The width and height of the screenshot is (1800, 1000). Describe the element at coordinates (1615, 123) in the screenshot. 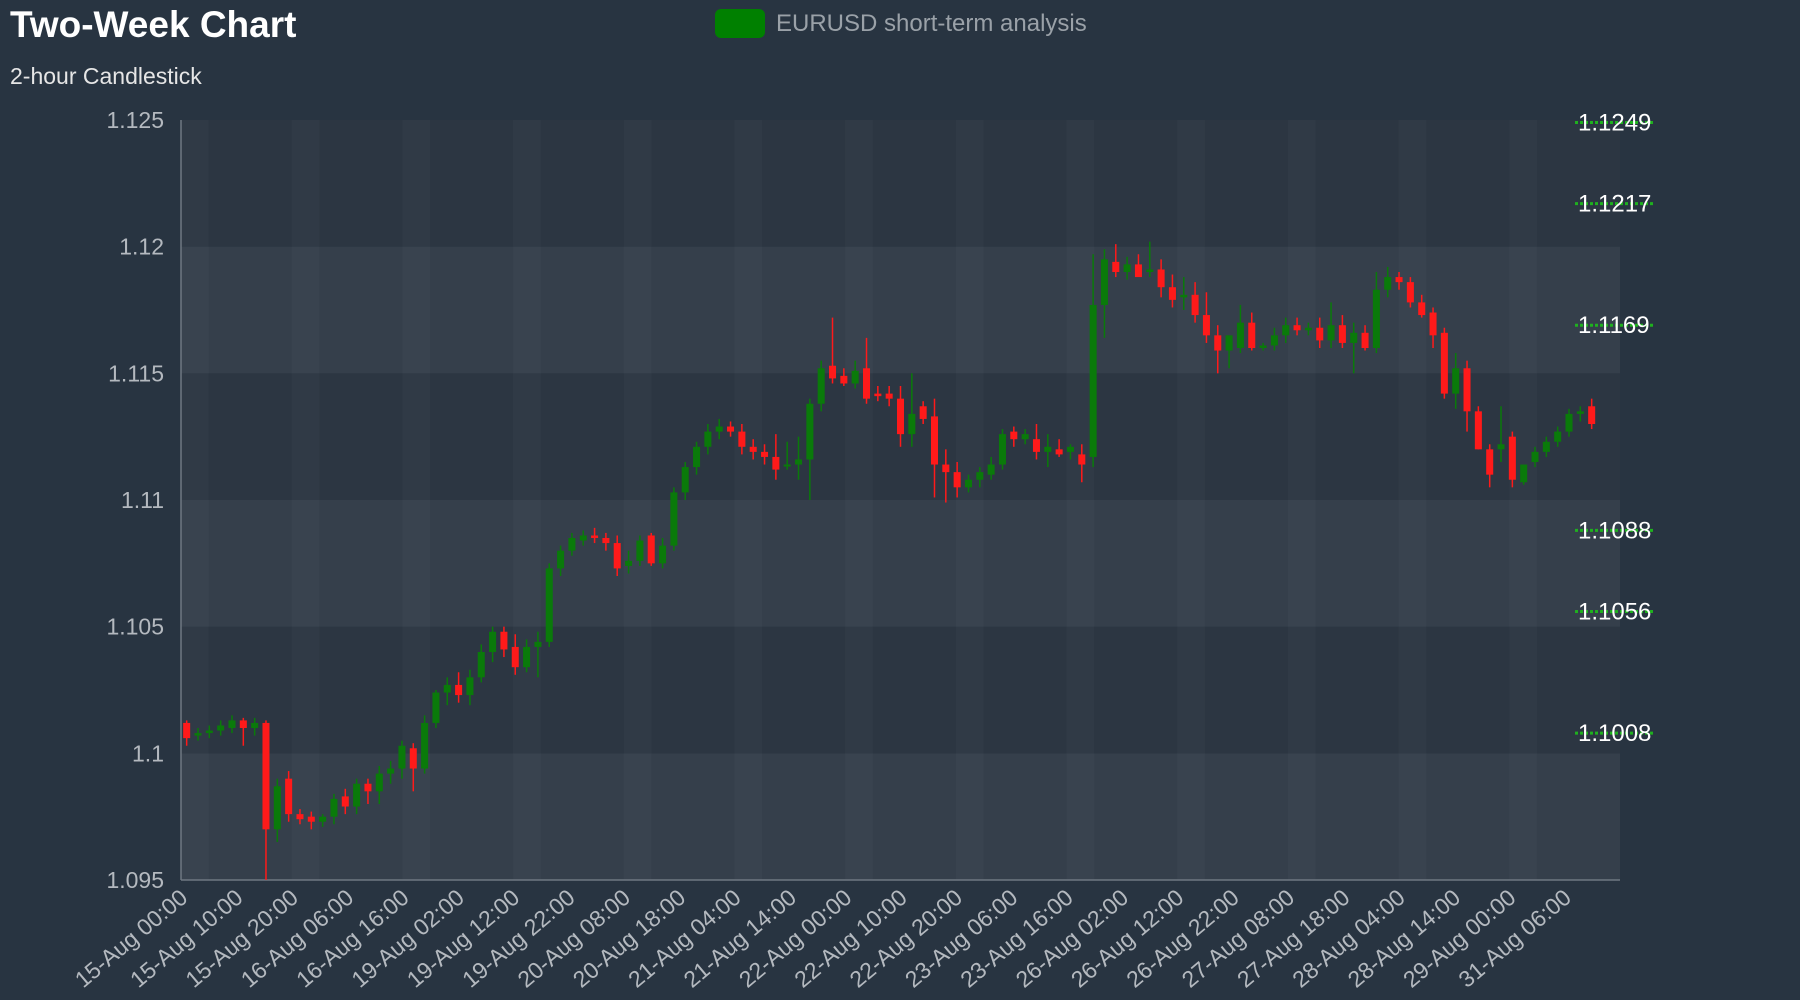

I see `price-level: 1.1249` at that location.